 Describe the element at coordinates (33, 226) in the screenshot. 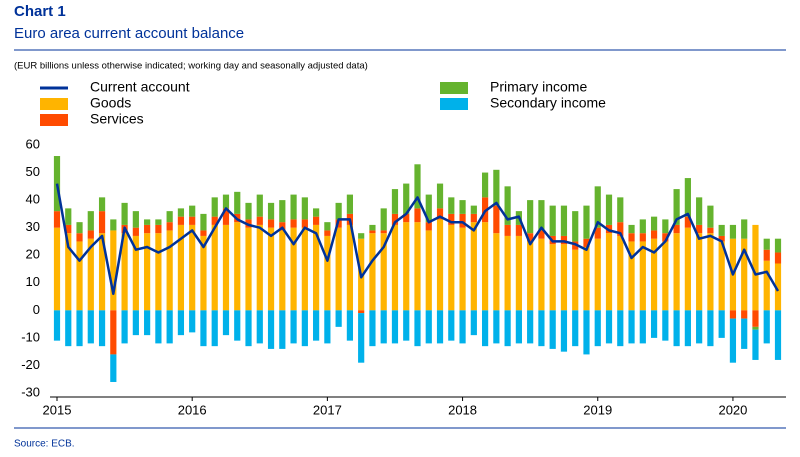

I see `y-tick-label: 30` at that location.